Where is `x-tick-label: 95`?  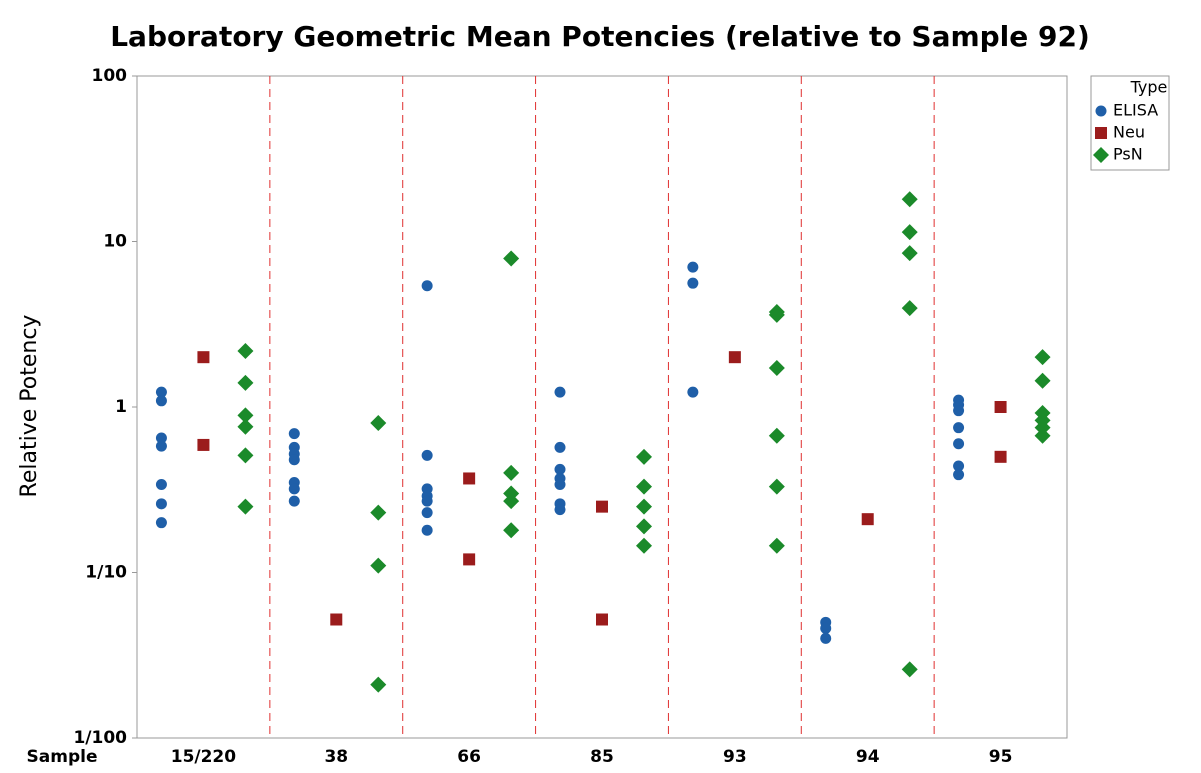
x-tick-label: 95 is located at coordinates (1001, 757).